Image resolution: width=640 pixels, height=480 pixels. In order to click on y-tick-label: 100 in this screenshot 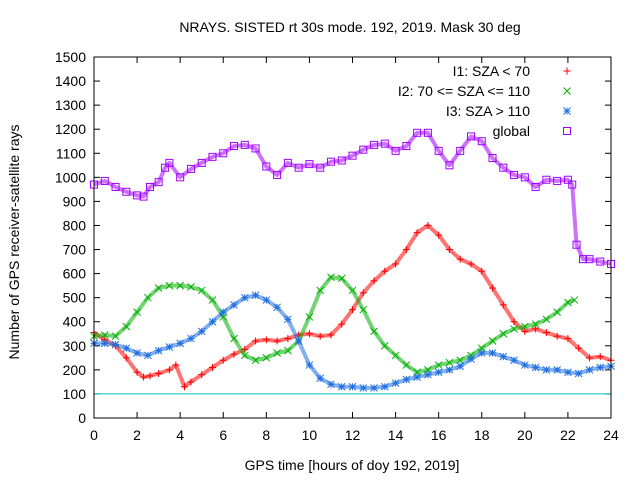, I will do `click(75, 394)`.